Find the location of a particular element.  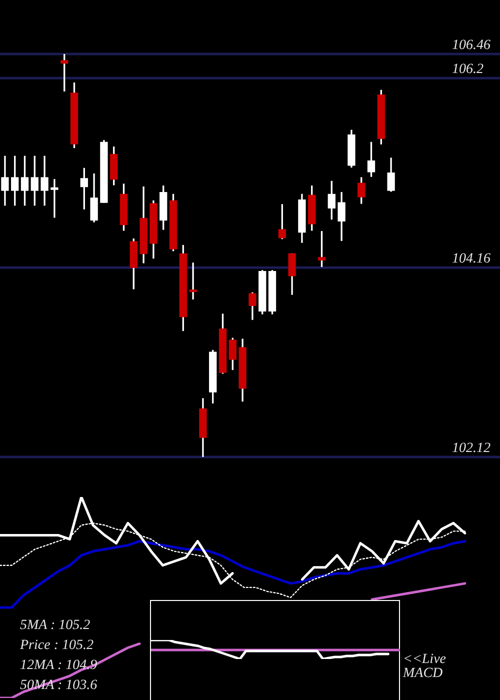

ref-line-label: 102.12 is located at coordinates (471, 448).